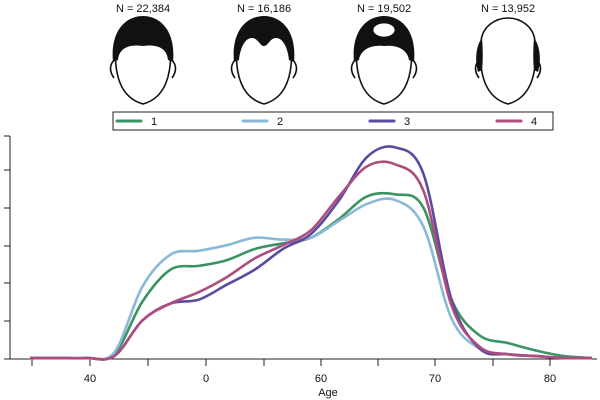  Describe the element at coordinates (90, 379) in the screenshot. I see `x-tick-label-0: 40` at that location.